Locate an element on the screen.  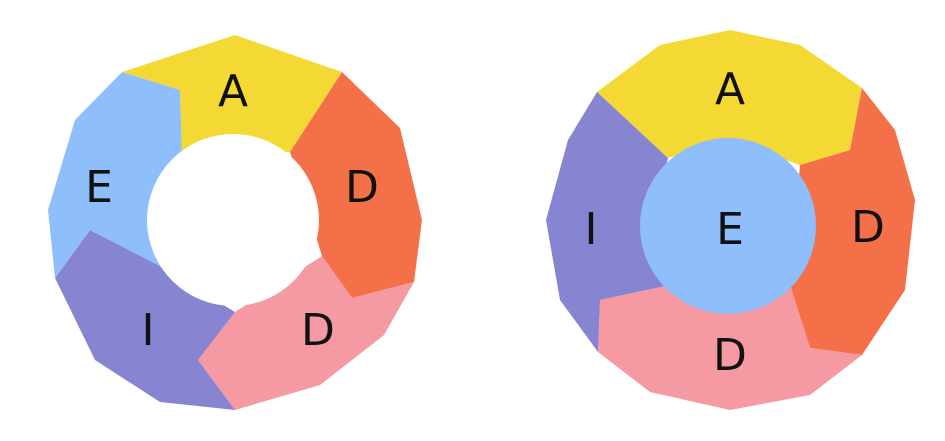
right-label-a: A is located at coordinates (730, 89).